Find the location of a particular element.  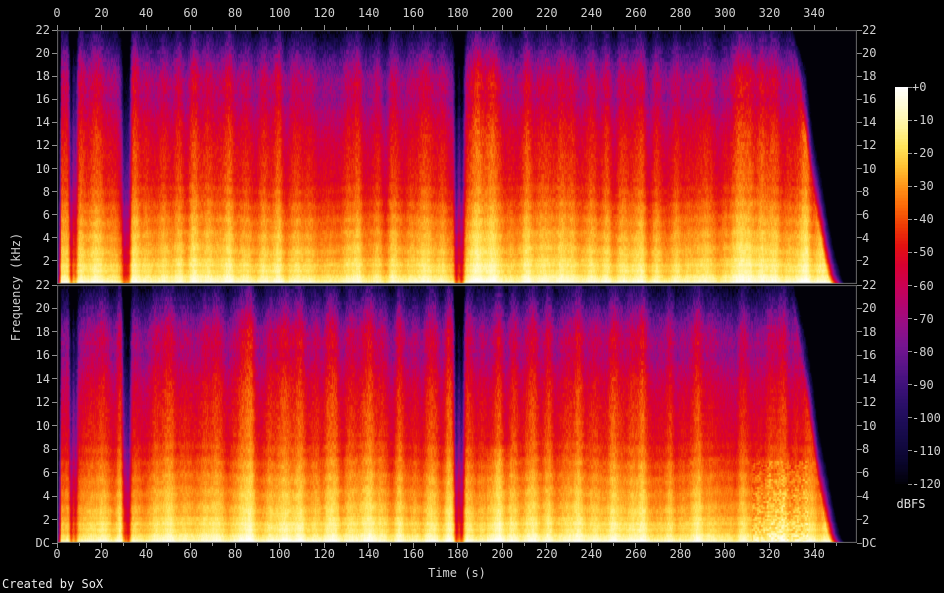

colorbar-tick-label: -90 is located at coordinates (923, 384).